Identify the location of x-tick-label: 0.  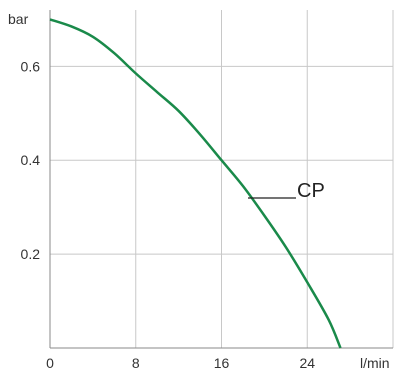
(50, 363).